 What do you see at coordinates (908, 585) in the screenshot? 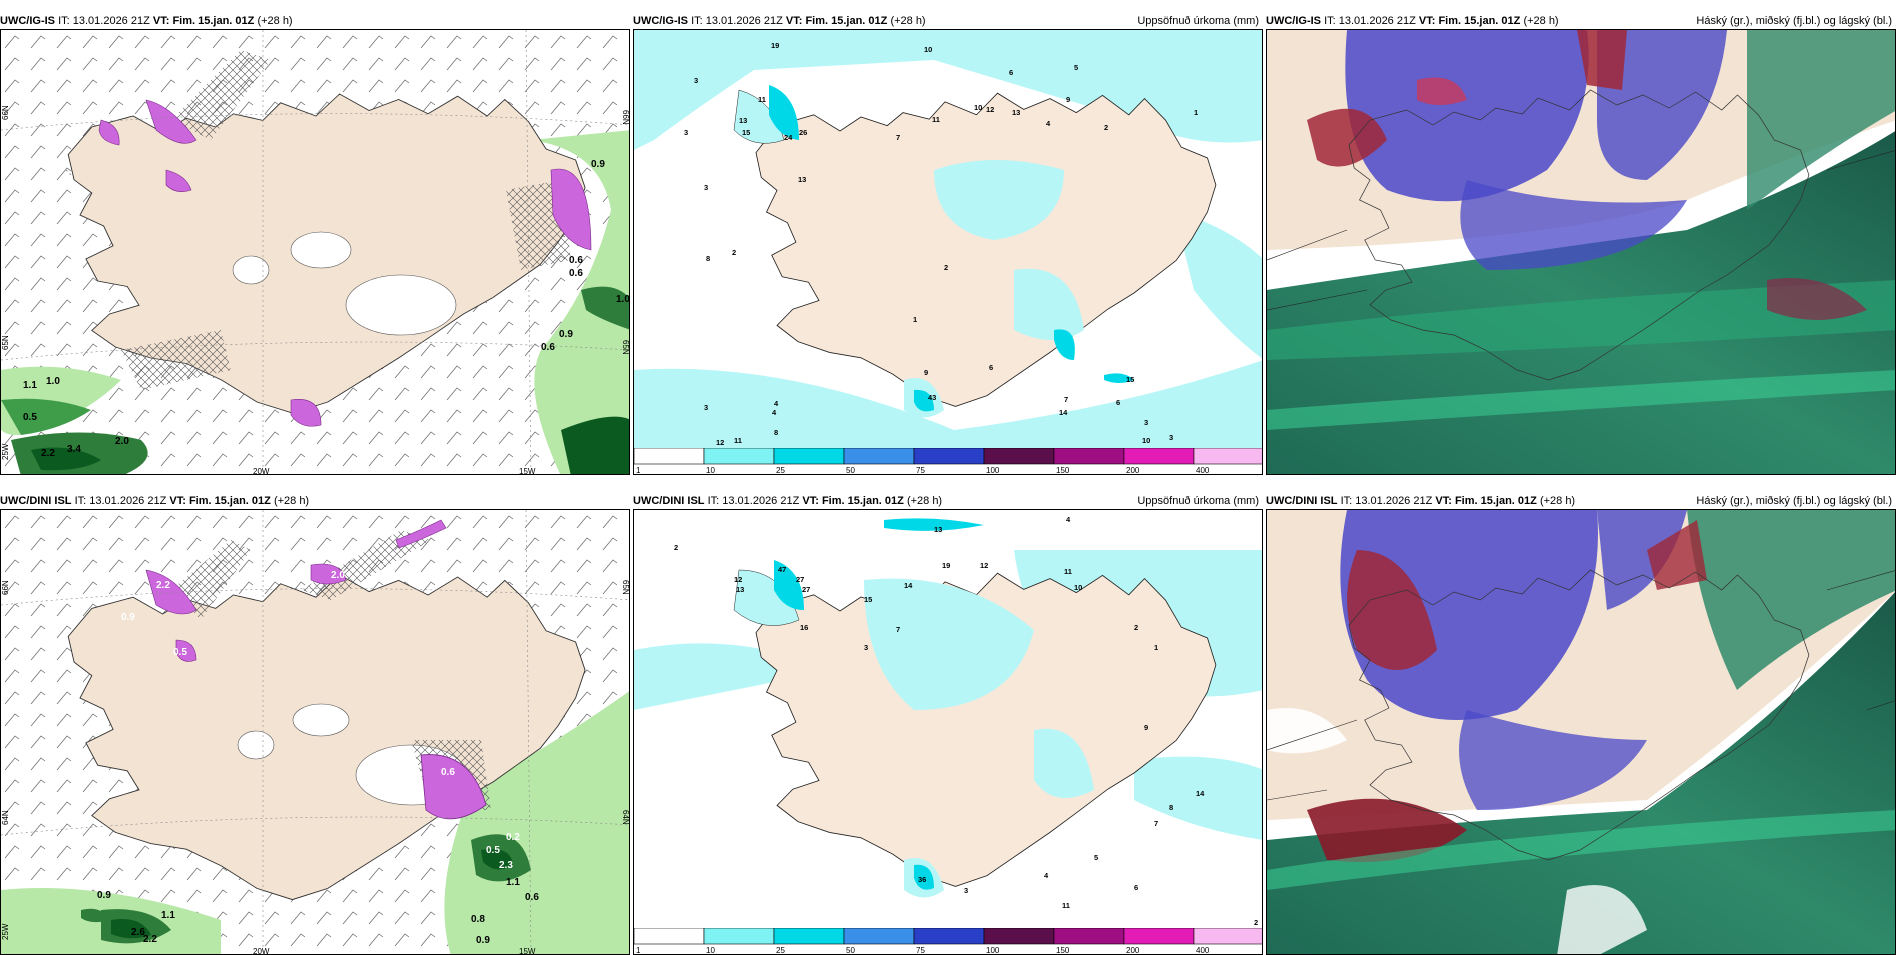
I see `svg-text: 14` at bounding box center [908, 585].